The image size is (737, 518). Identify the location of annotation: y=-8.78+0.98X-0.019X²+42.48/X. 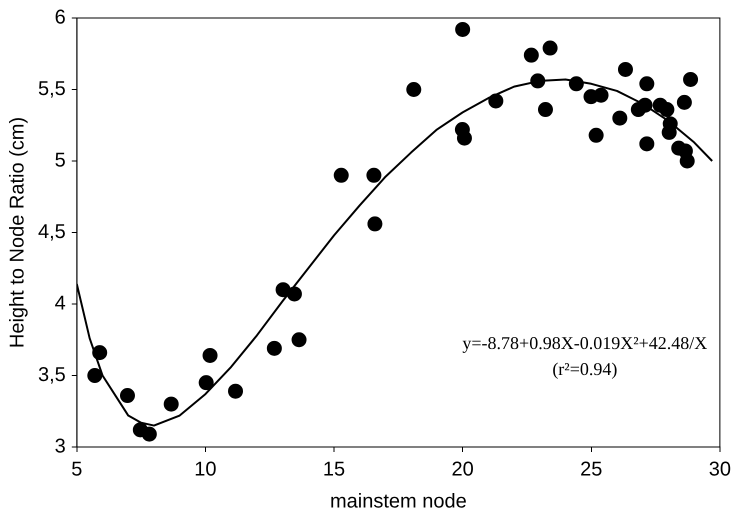
(585, 342).